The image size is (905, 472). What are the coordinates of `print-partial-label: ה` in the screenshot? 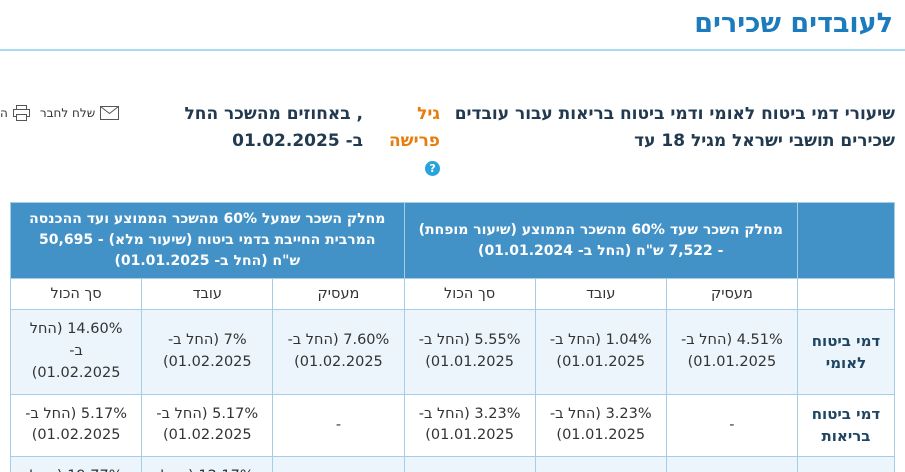 It's located at (4, 113).